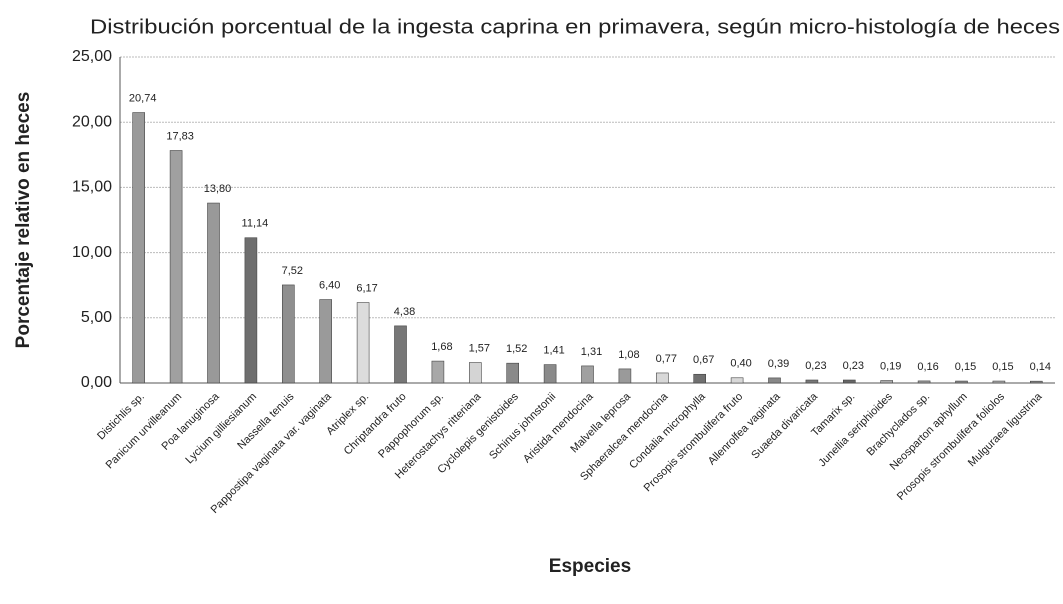 This screenshot has height=604, width=1063. Describe the element at coordinates (218, 189) in the screenshot. I see `data-label: 13,80` at that location.